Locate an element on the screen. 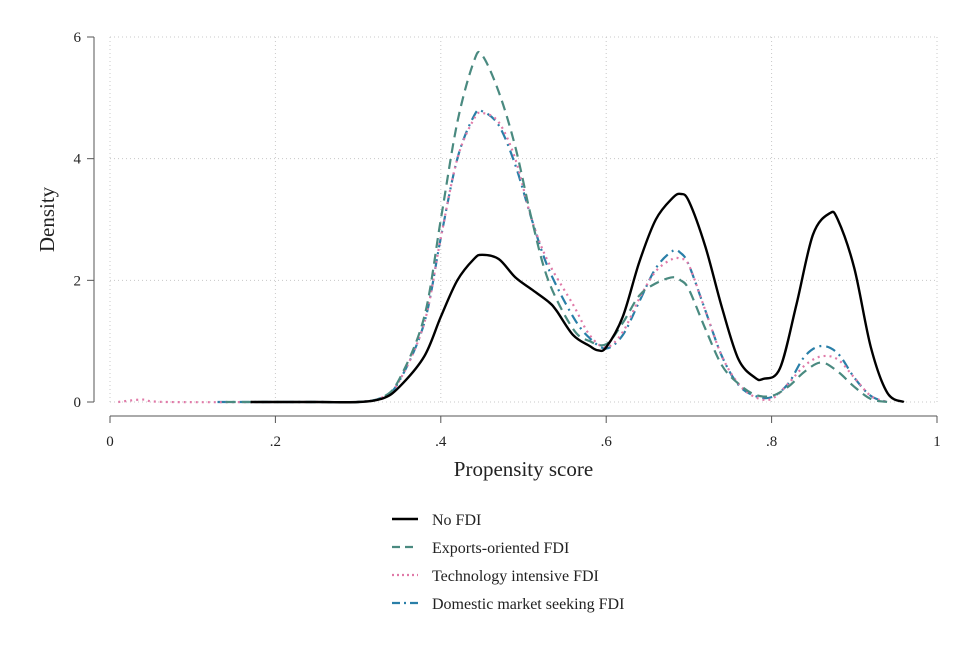 The height and width of the screenshot is (650, 975). x-tick-label: .6 is located at coordinates (607, 442).